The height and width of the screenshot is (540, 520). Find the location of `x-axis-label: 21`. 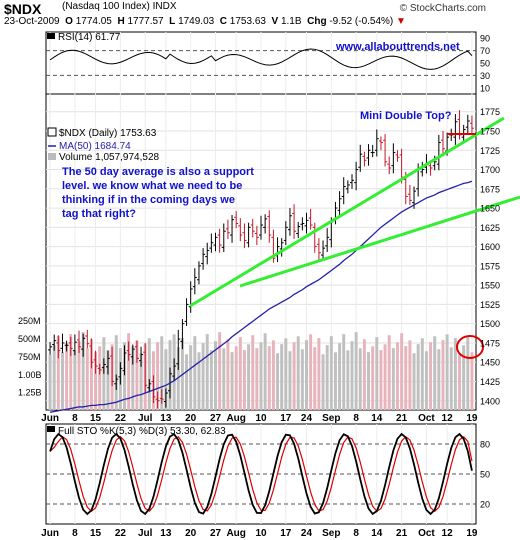

x-axis-label: 21 is located at coordinates (402, 418).